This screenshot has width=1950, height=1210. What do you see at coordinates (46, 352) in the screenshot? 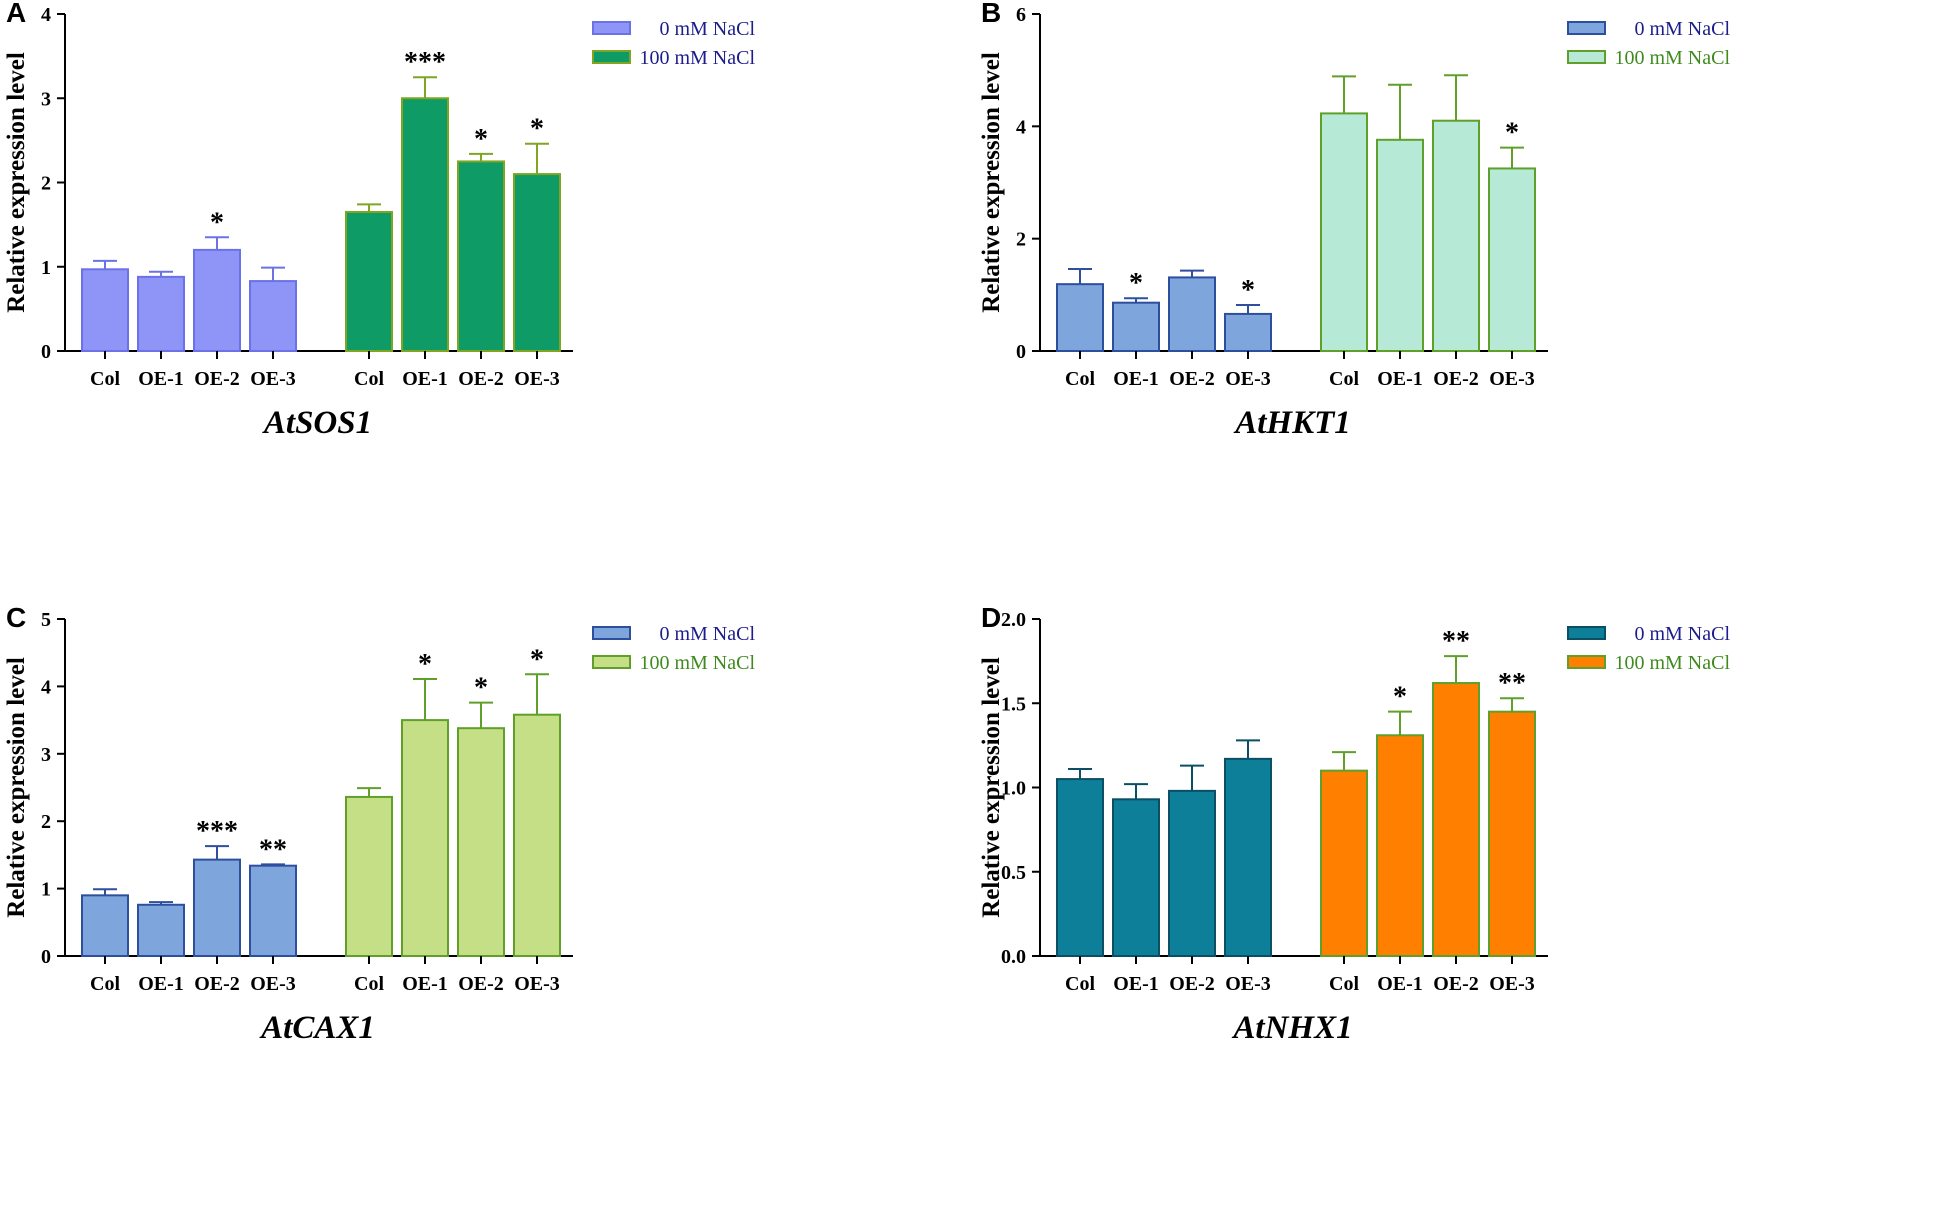
I see `chart-a-y-tick-label: 0` at bounding box center [46, 352].